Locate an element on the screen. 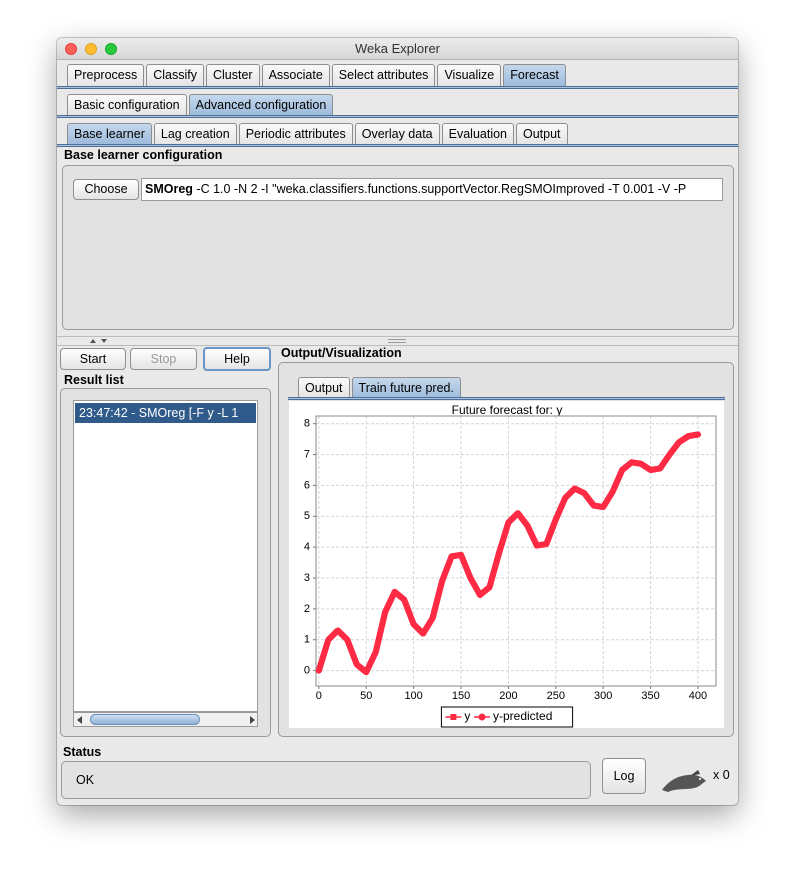 The width and height of the screenshot is (795, 880). output-tabs: Output Train future pred. is located at coordinates (379, 387).